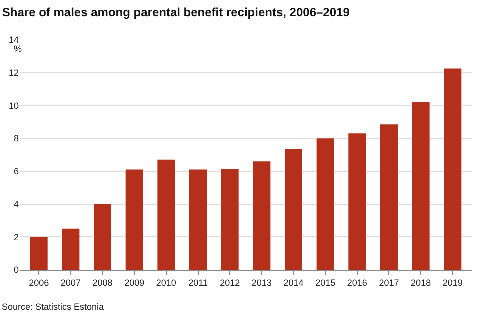 This screenshot has height=320, width=480. What do you see at coordinates (262, 283) in the screenshot?
I see `x-tick-label: 2013` at bounding box center [262, 283].